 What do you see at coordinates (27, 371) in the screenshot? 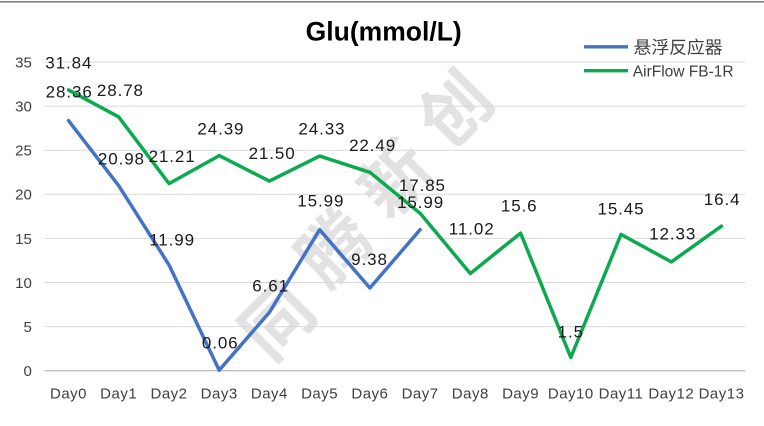
I see `svg-text: 0` at bounding box center [27, 371].